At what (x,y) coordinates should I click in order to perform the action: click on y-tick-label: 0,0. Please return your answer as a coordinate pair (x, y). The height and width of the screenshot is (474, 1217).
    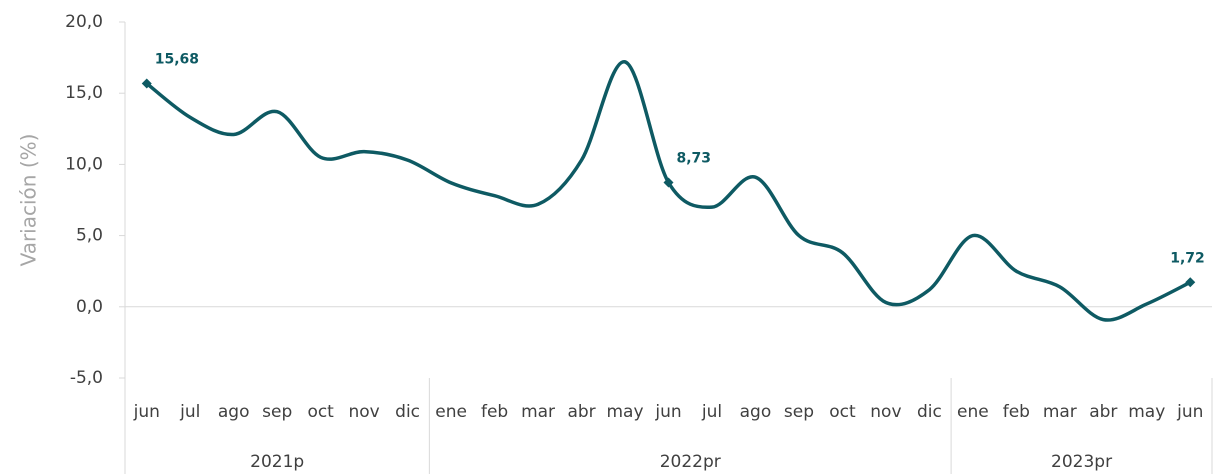
    Looking at the image, I should click on (89, 307).